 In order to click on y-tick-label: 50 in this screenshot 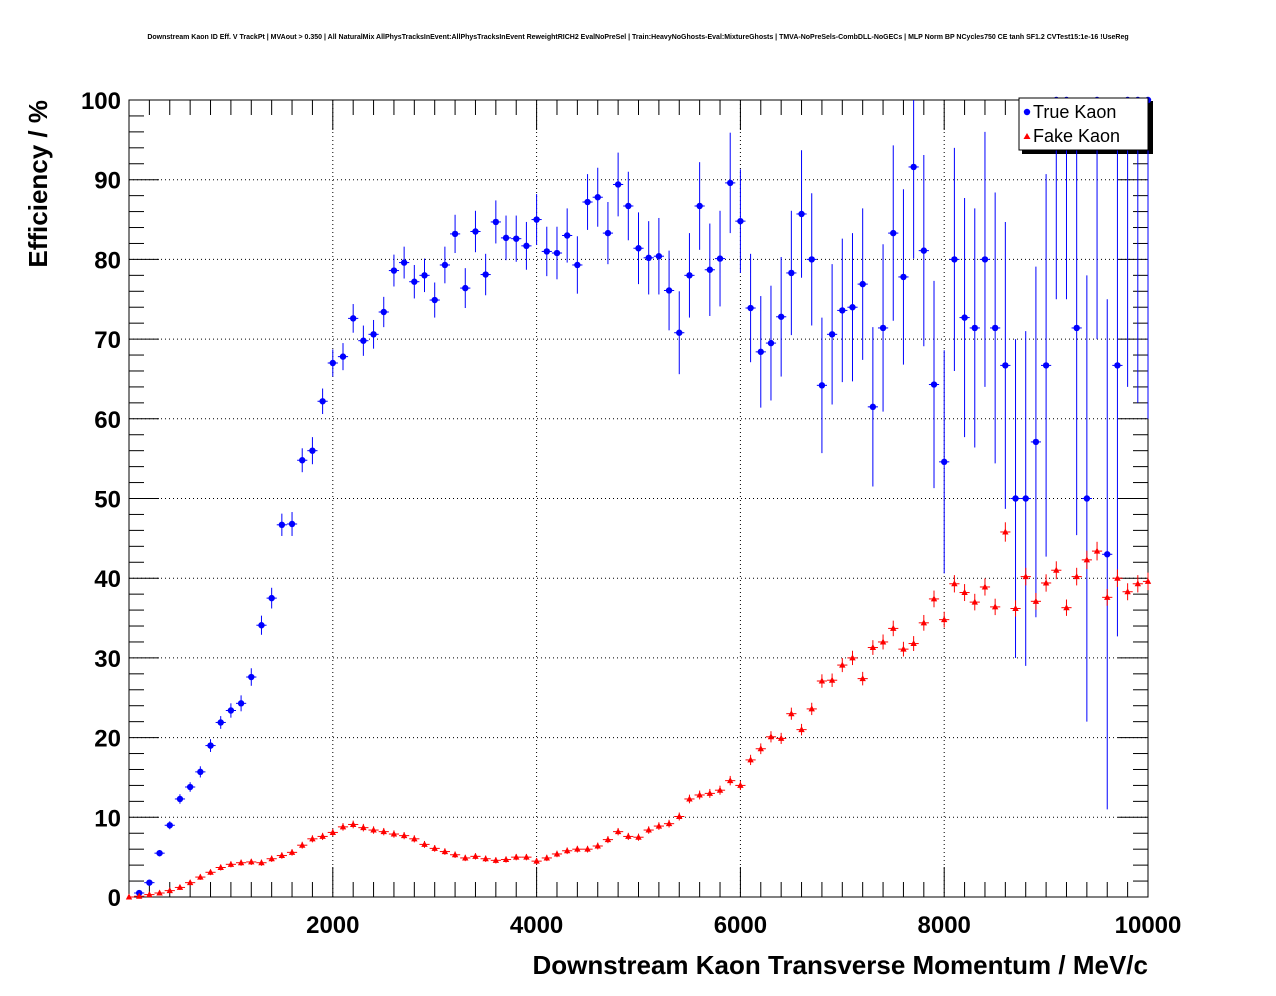, I will do `click(107, 500)`.